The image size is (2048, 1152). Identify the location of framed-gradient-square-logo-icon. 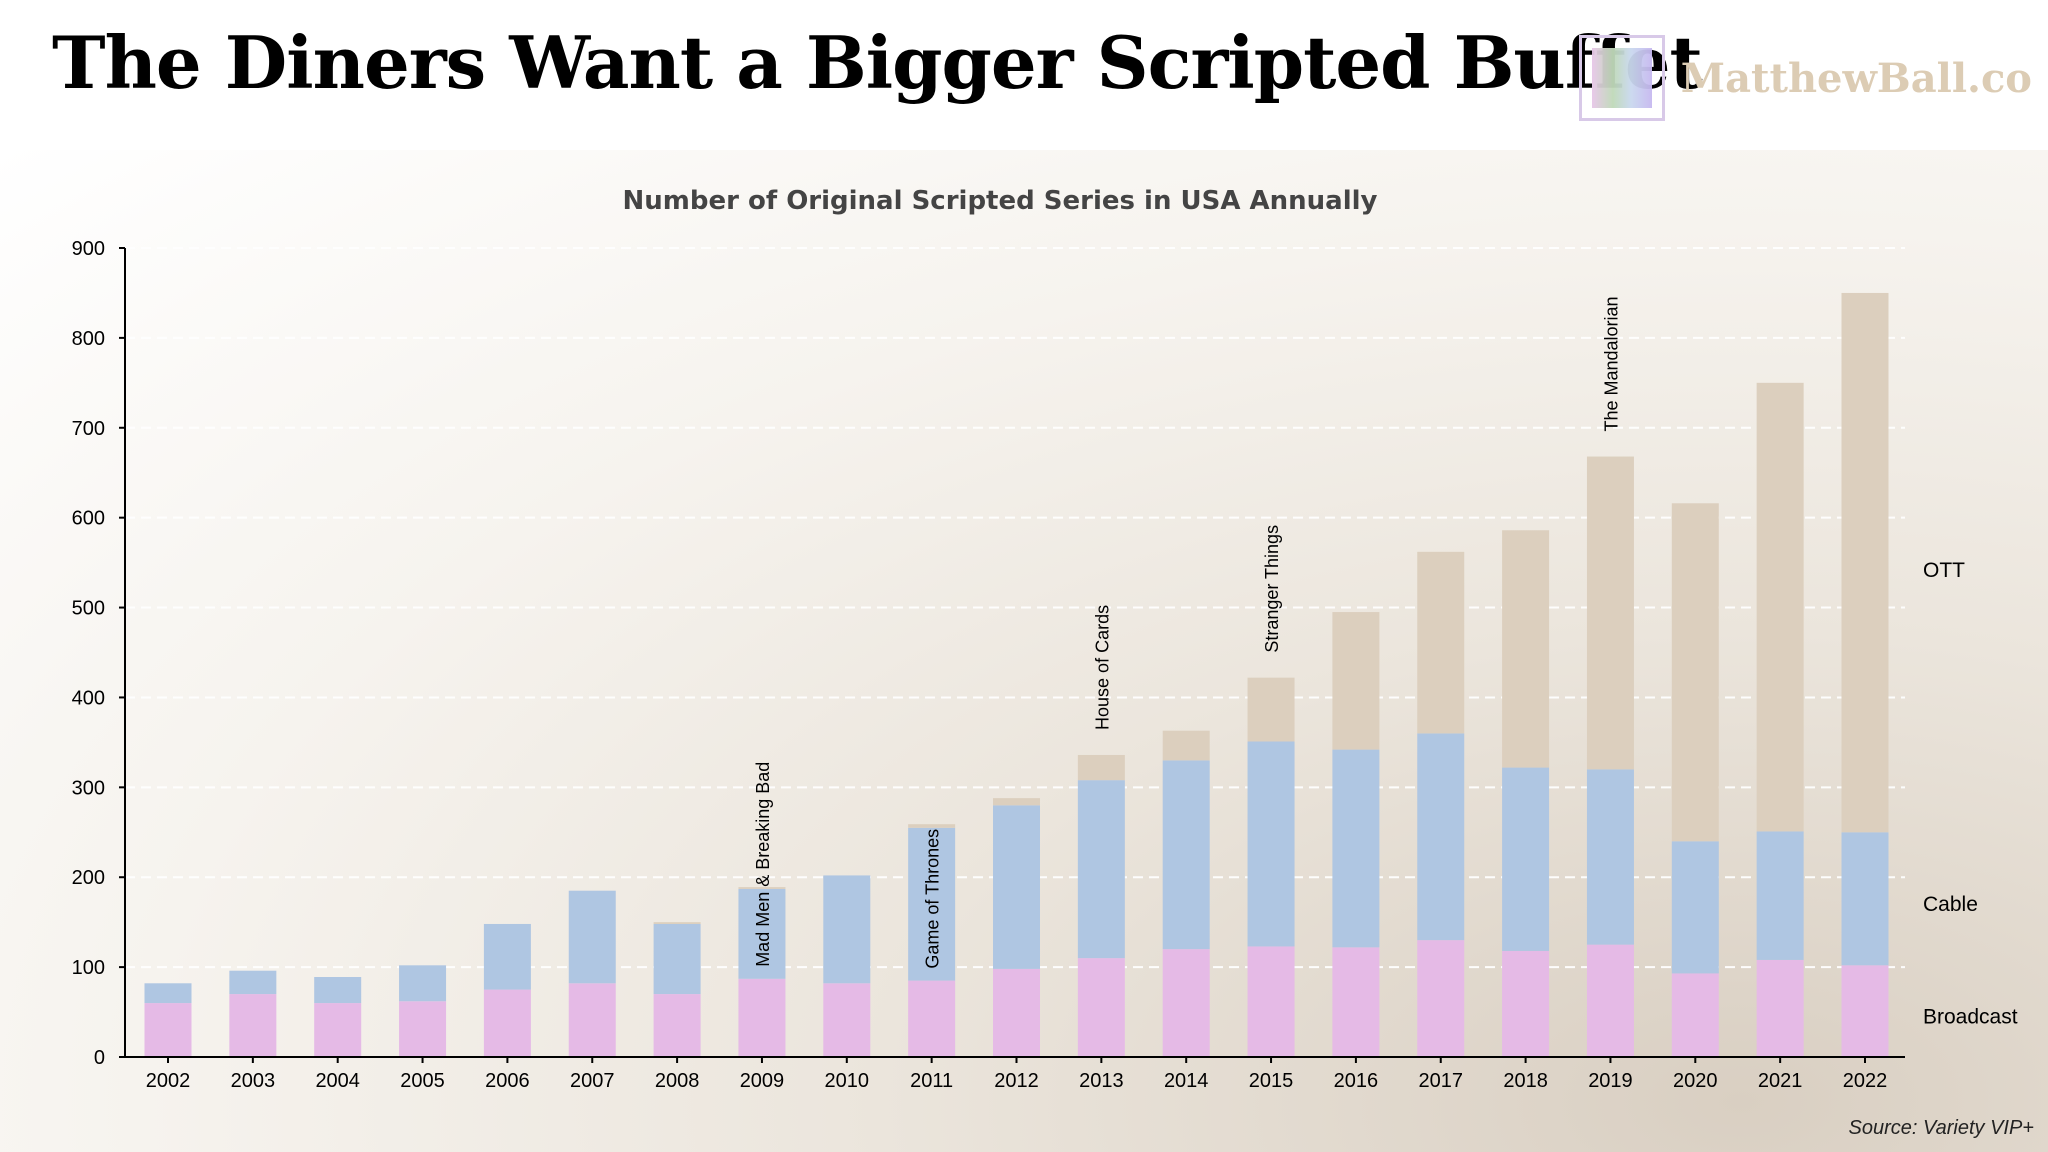
(1621, 78).